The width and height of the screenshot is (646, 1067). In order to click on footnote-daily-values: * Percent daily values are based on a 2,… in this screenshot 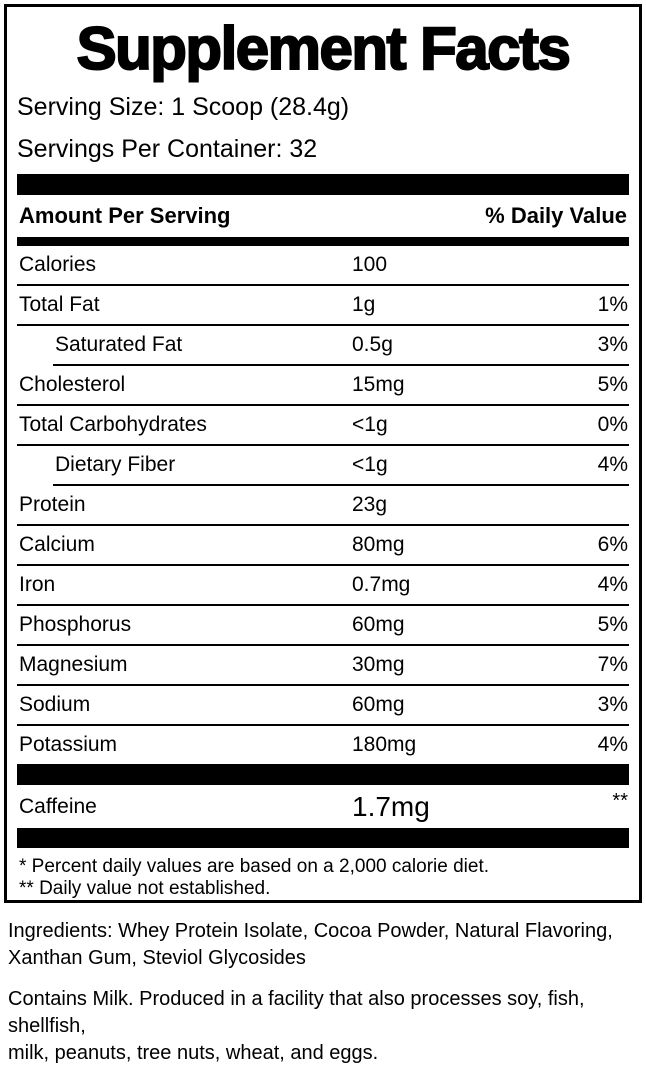, I will do `click(254, 866)`.